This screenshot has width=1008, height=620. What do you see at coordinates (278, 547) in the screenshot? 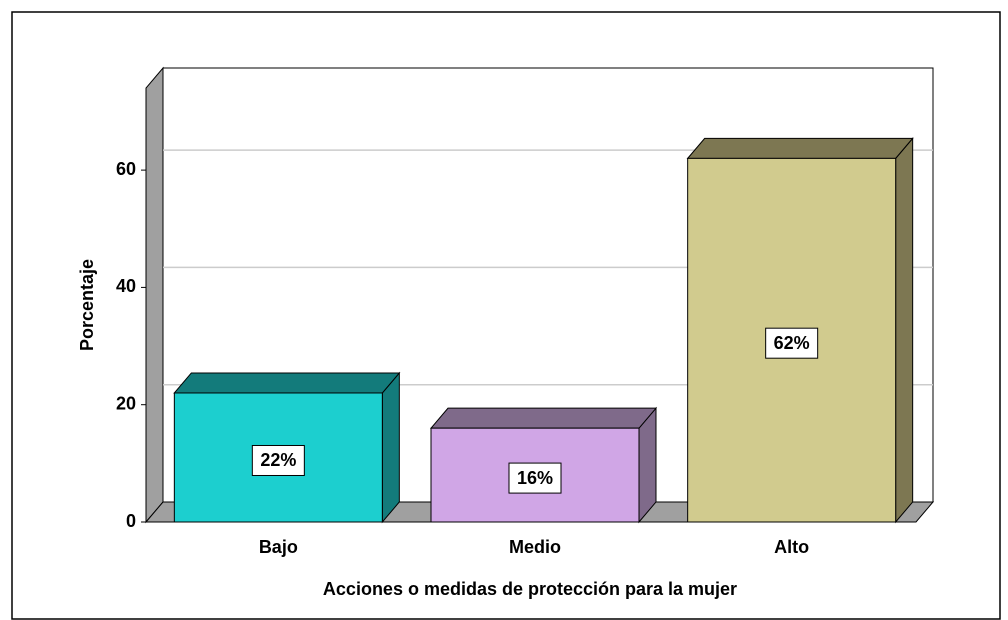
I see `x-tick-label: Bajo` at bounding box center [278, 547].